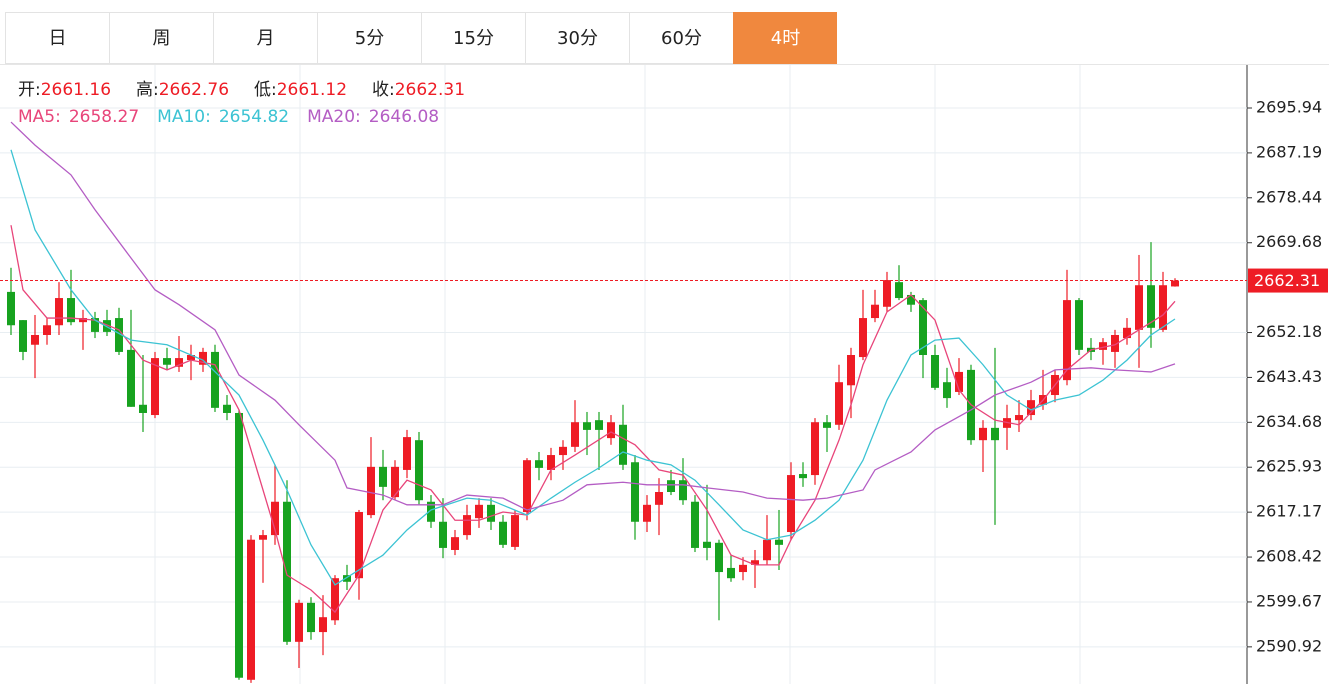  I want to click on ohlc-value: 2662.76, so click(194, 90).